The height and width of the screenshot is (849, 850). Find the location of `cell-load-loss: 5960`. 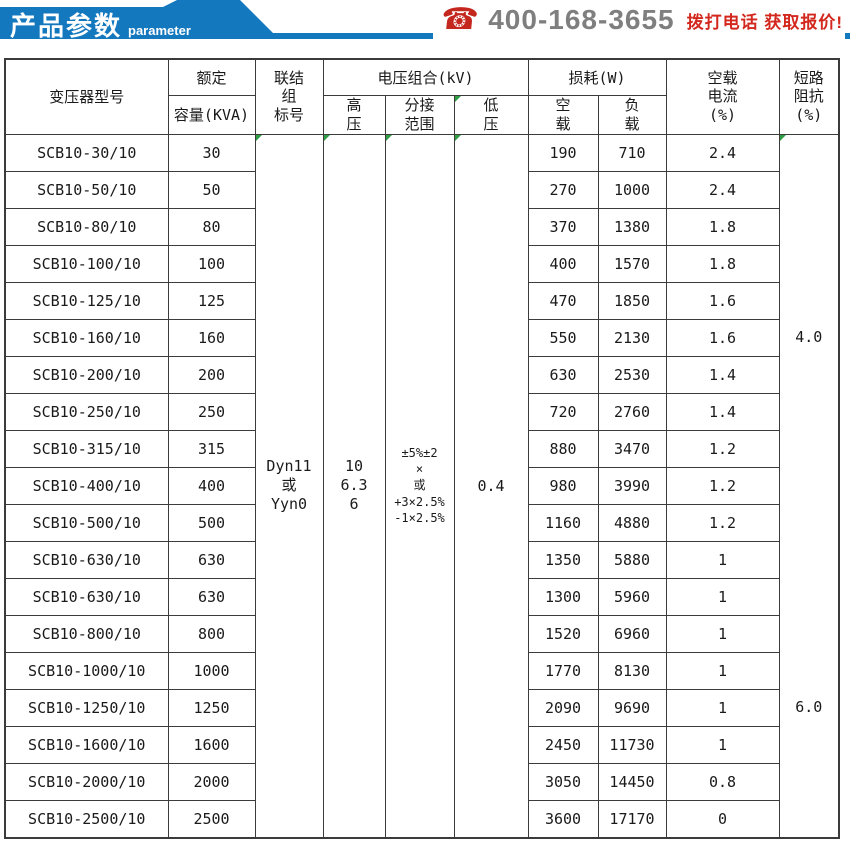

cell-load-loss: 5960 is located at coordinates (632, 596).